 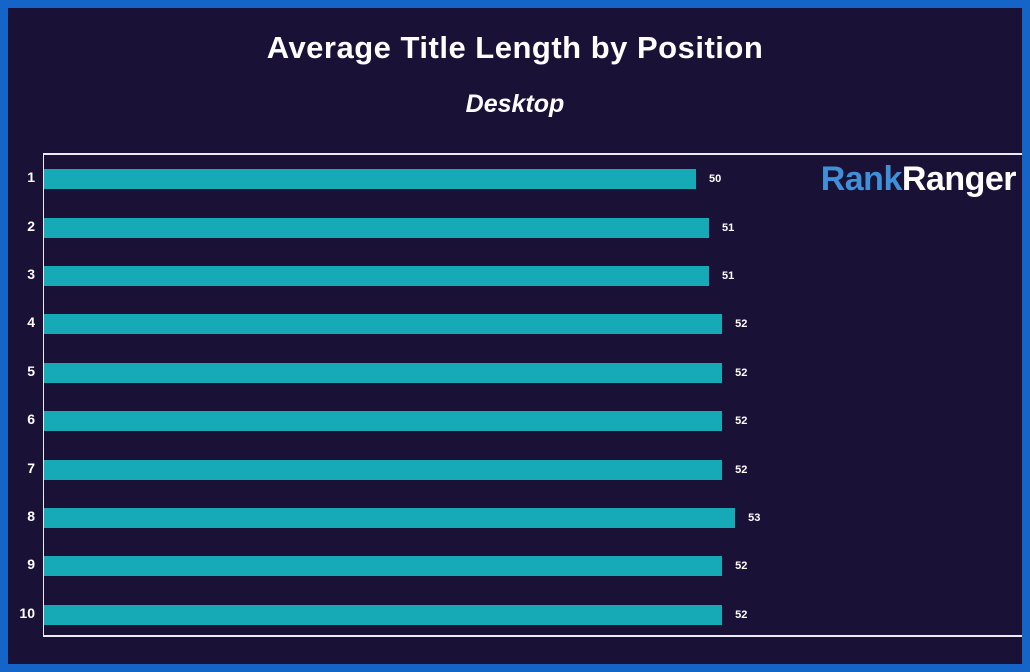 What do you see at coordinates (31, 322) in the screenshot?
I see `y-axis-label: 4` at bounding box center [31, 322].